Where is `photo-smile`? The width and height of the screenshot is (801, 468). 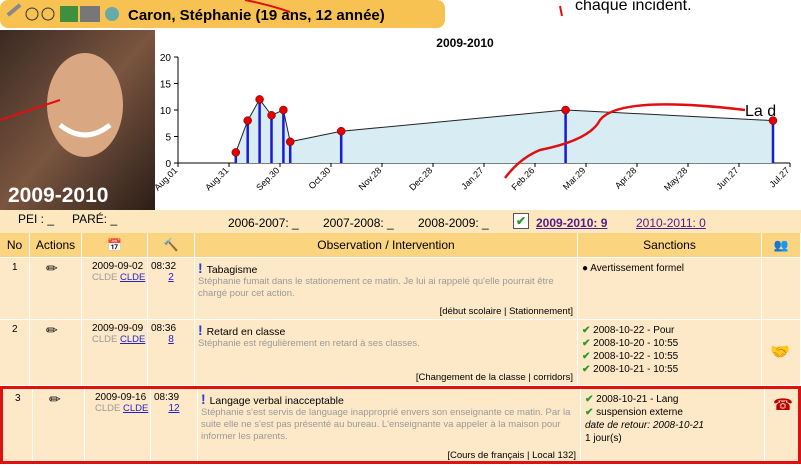
photo-smile is located at coordinates (85, 130).